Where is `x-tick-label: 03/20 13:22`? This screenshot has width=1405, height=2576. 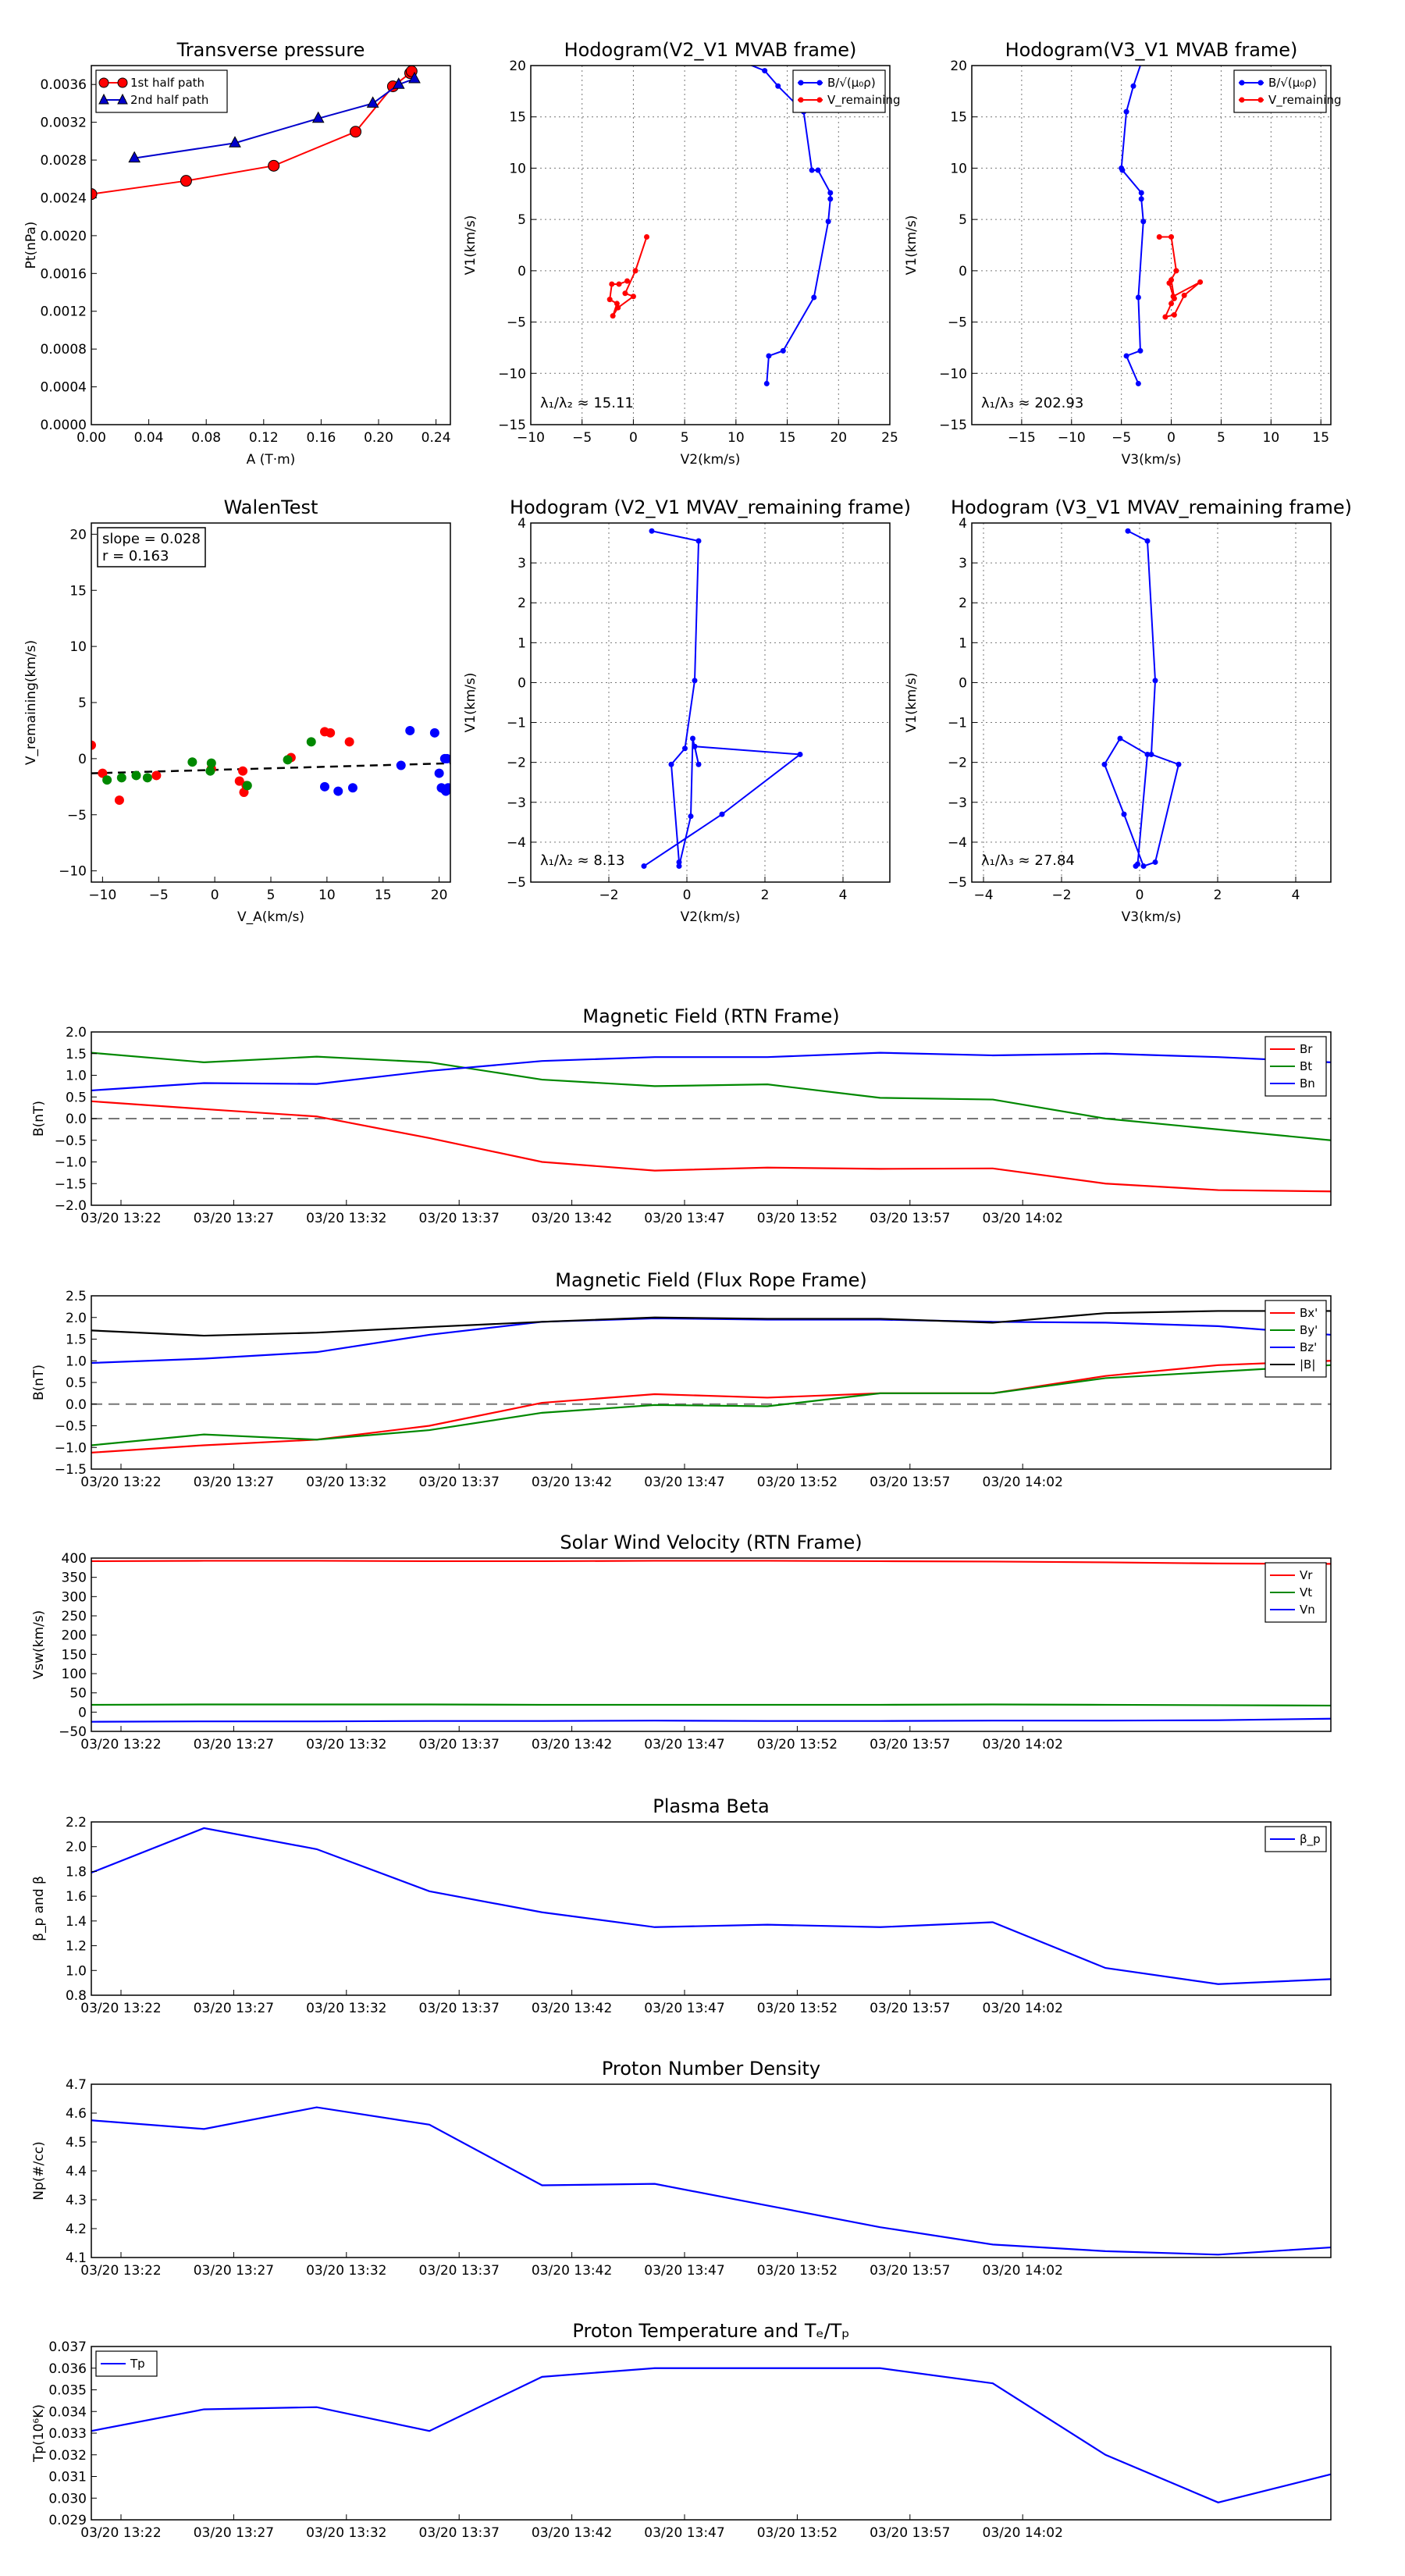 x-tick-label: 03/20 13:22 is located at coordinates (120, 2008).